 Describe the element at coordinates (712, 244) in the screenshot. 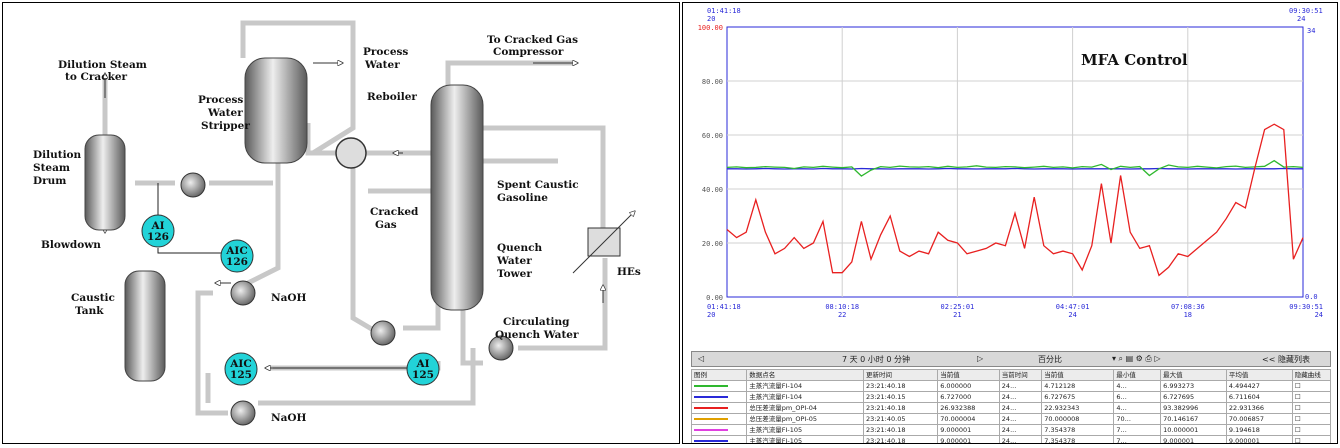

I see `y-tick-label: 20.00` at that location.